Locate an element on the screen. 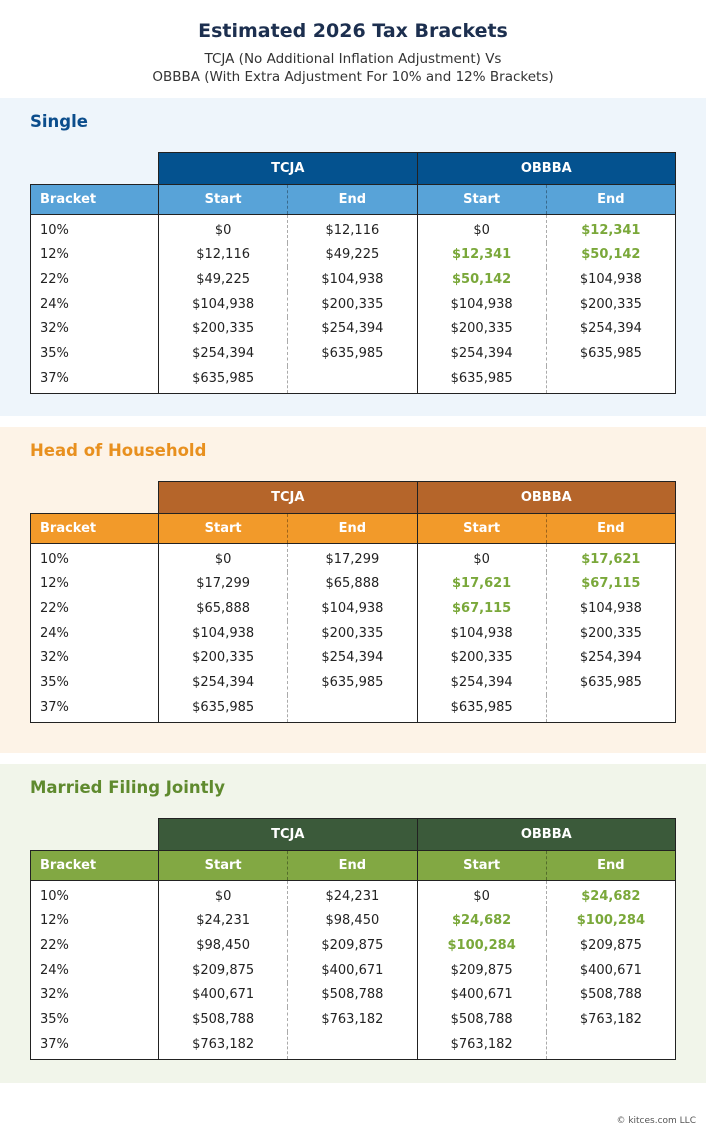 The width and height of the screenshot is (706, 1132). header-bracket: Bracket is located at coordinates (94, 528).